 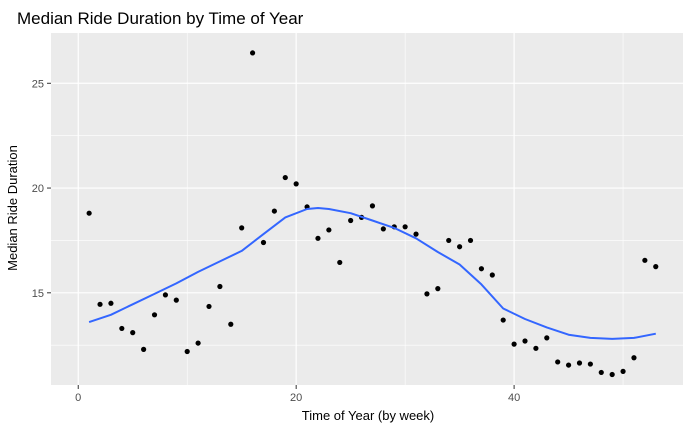 What do you see at coordinates (368, 415) in the screenshot?
I see `x-axis-title: Time of Year (by week)` at bounding box center [368, 415].